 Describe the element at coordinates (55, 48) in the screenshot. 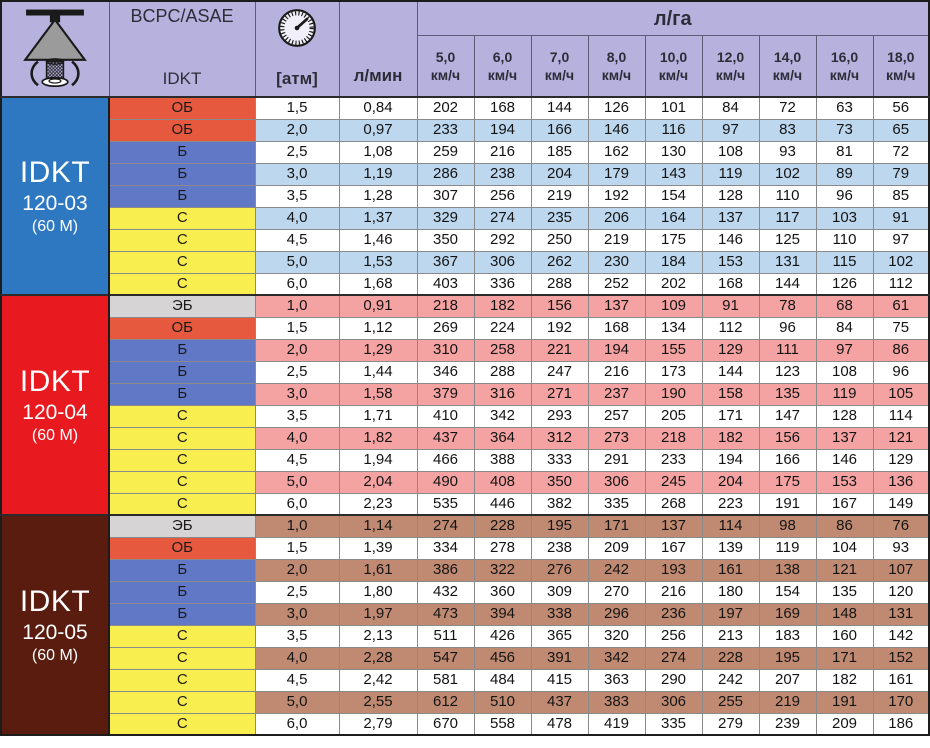

I see `spray-nozzle-icon` at that location.